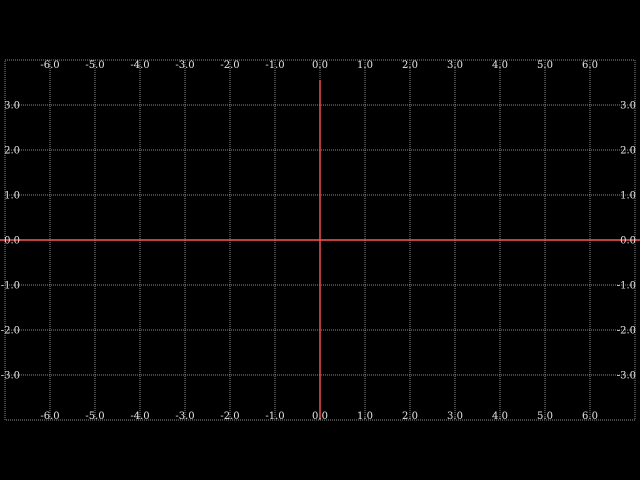  I want to click on x-tick-label-top: 5.0, so click(545, 65).